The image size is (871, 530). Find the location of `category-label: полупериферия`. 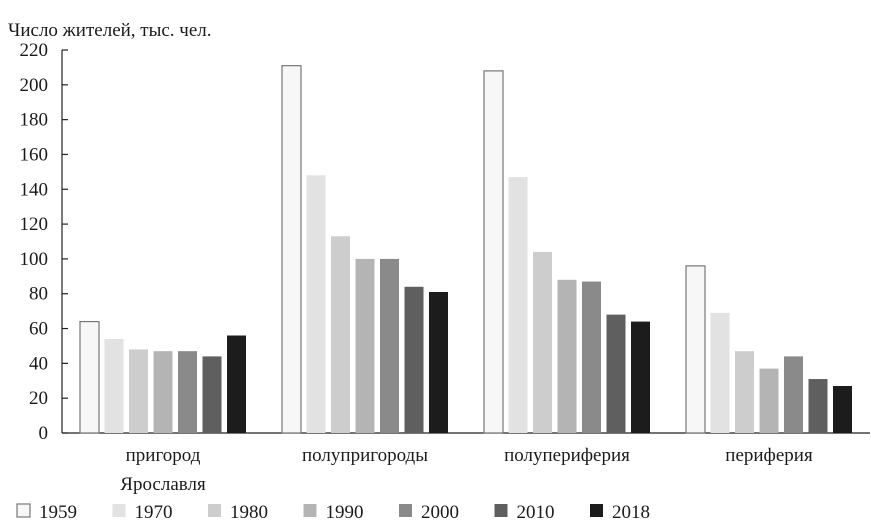

category-label: полупериферия is located at coordinates (567, 455).